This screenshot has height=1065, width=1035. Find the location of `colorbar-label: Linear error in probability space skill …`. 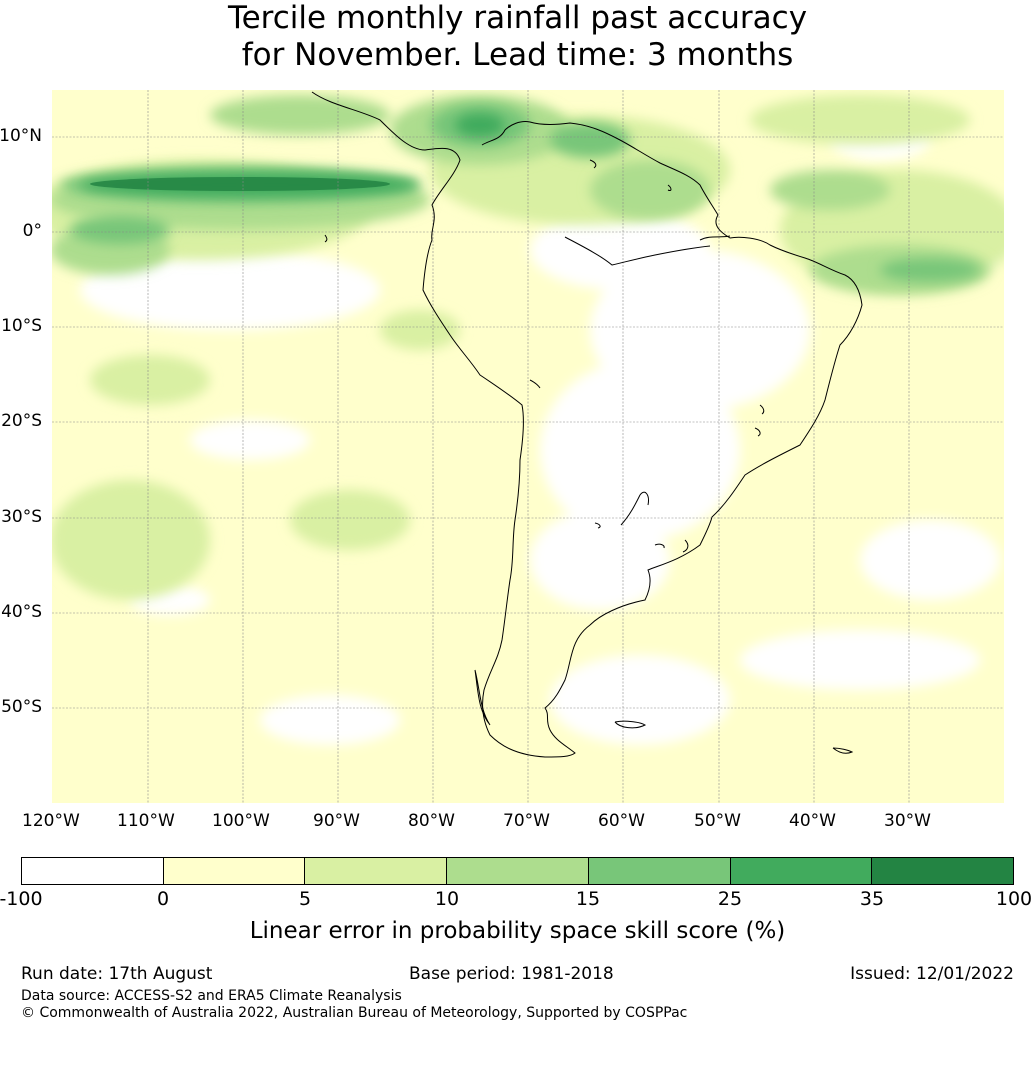

colorbar-label: Linear error in probability space skill … is located at coordinates (517, 931).